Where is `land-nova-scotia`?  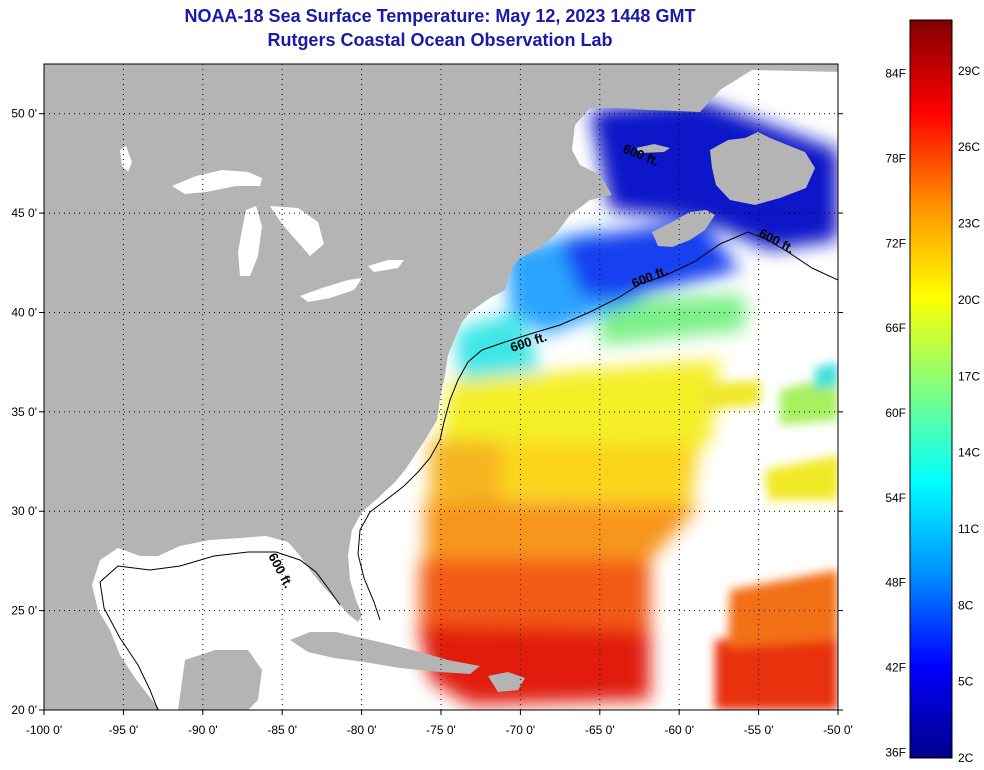 land-nova-scotia is located at coordinates (683, 228).